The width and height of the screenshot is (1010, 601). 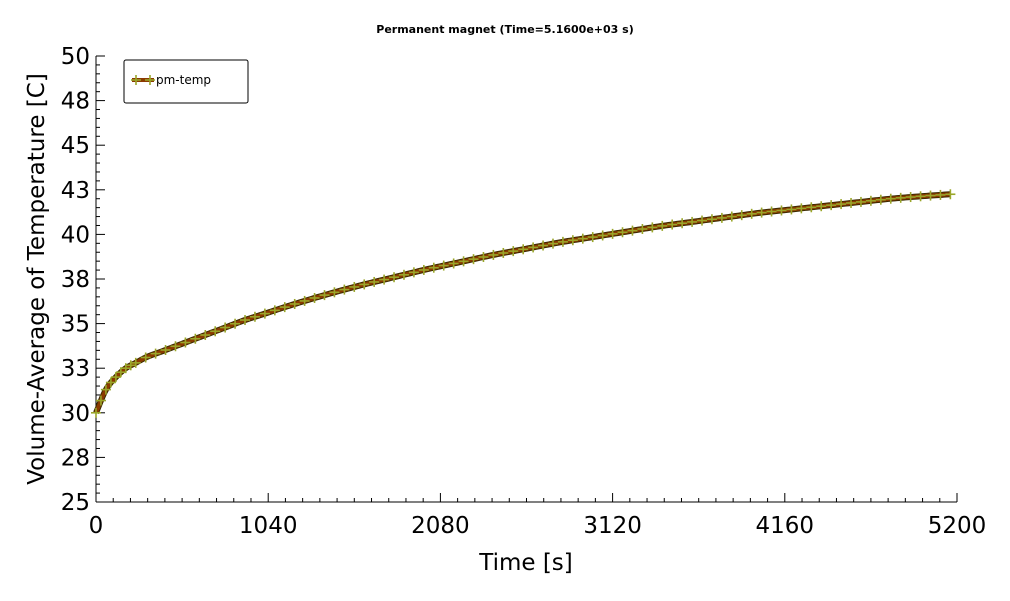 What do you see at coordinates (75, 146) in the screenshot?
I see `y-tick-label: 45` at bounding box center [75, 146].